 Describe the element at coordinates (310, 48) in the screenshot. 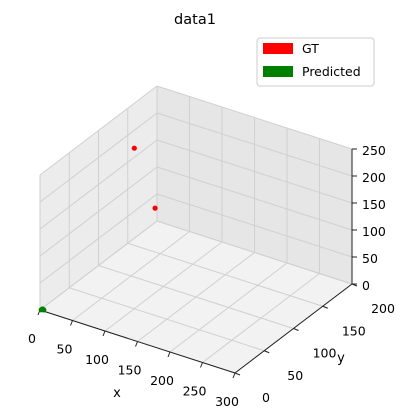

I see `legend-label-gt: GT` at that location.